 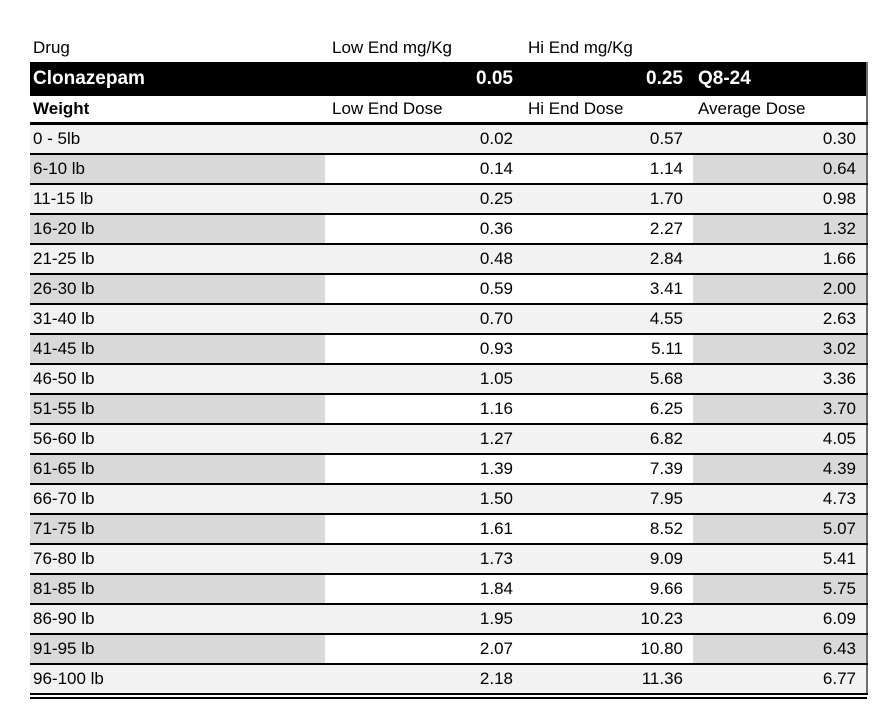 What do you see at coordinates (177, 139) in the screenshot?
I see `weight-cell: 0 - 5lb` at bounding box center [177, 139].